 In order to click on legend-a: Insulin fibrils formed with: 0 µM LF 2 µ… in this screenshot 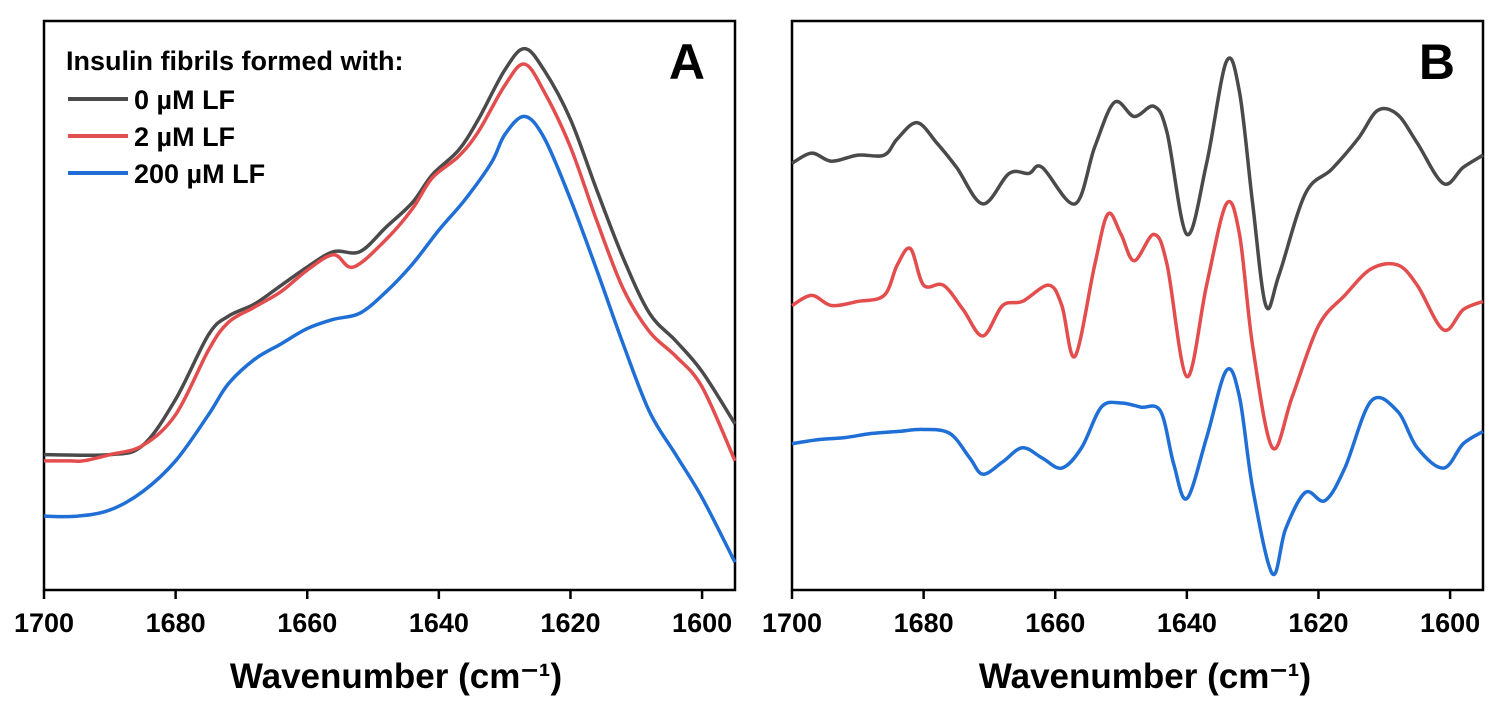, I will do `click(235, 117)`.